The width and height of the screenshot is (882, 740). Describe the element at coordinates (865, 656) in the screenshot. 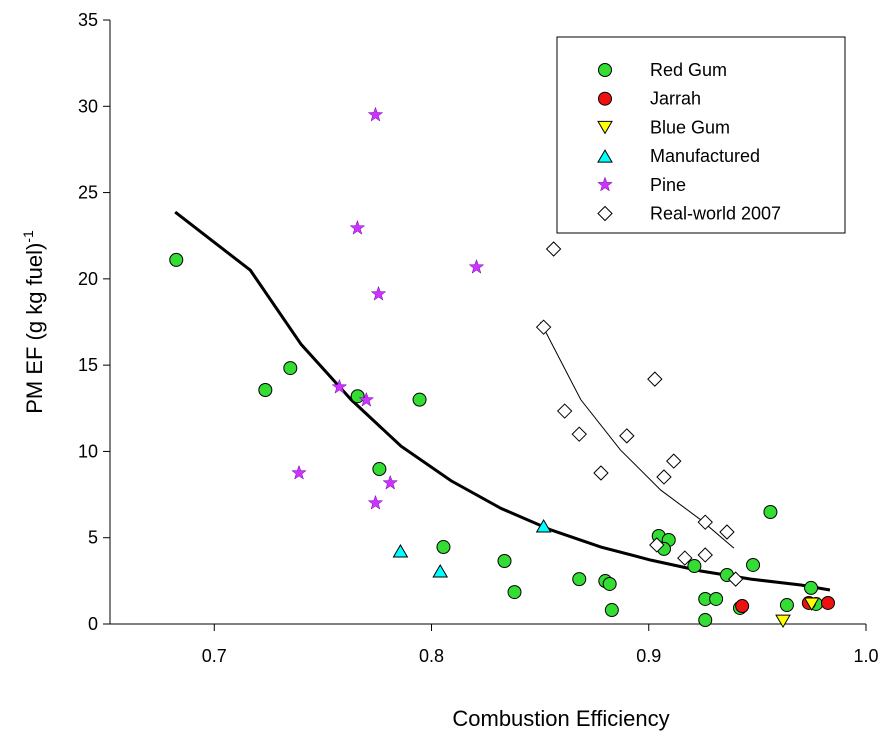

I see `x-tick-label: 1.0` at that location.